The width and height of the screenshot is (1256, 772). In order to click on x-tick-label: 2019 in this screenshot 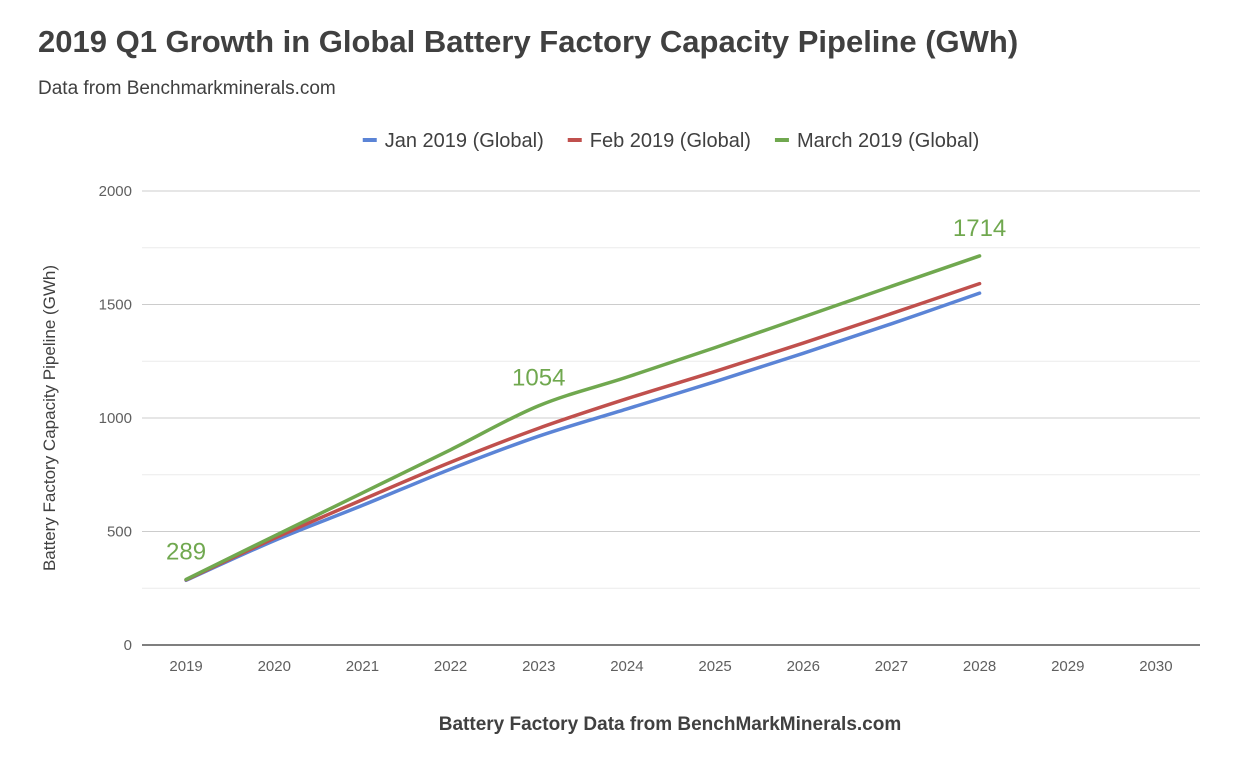, I will do `click(185, 666)`.